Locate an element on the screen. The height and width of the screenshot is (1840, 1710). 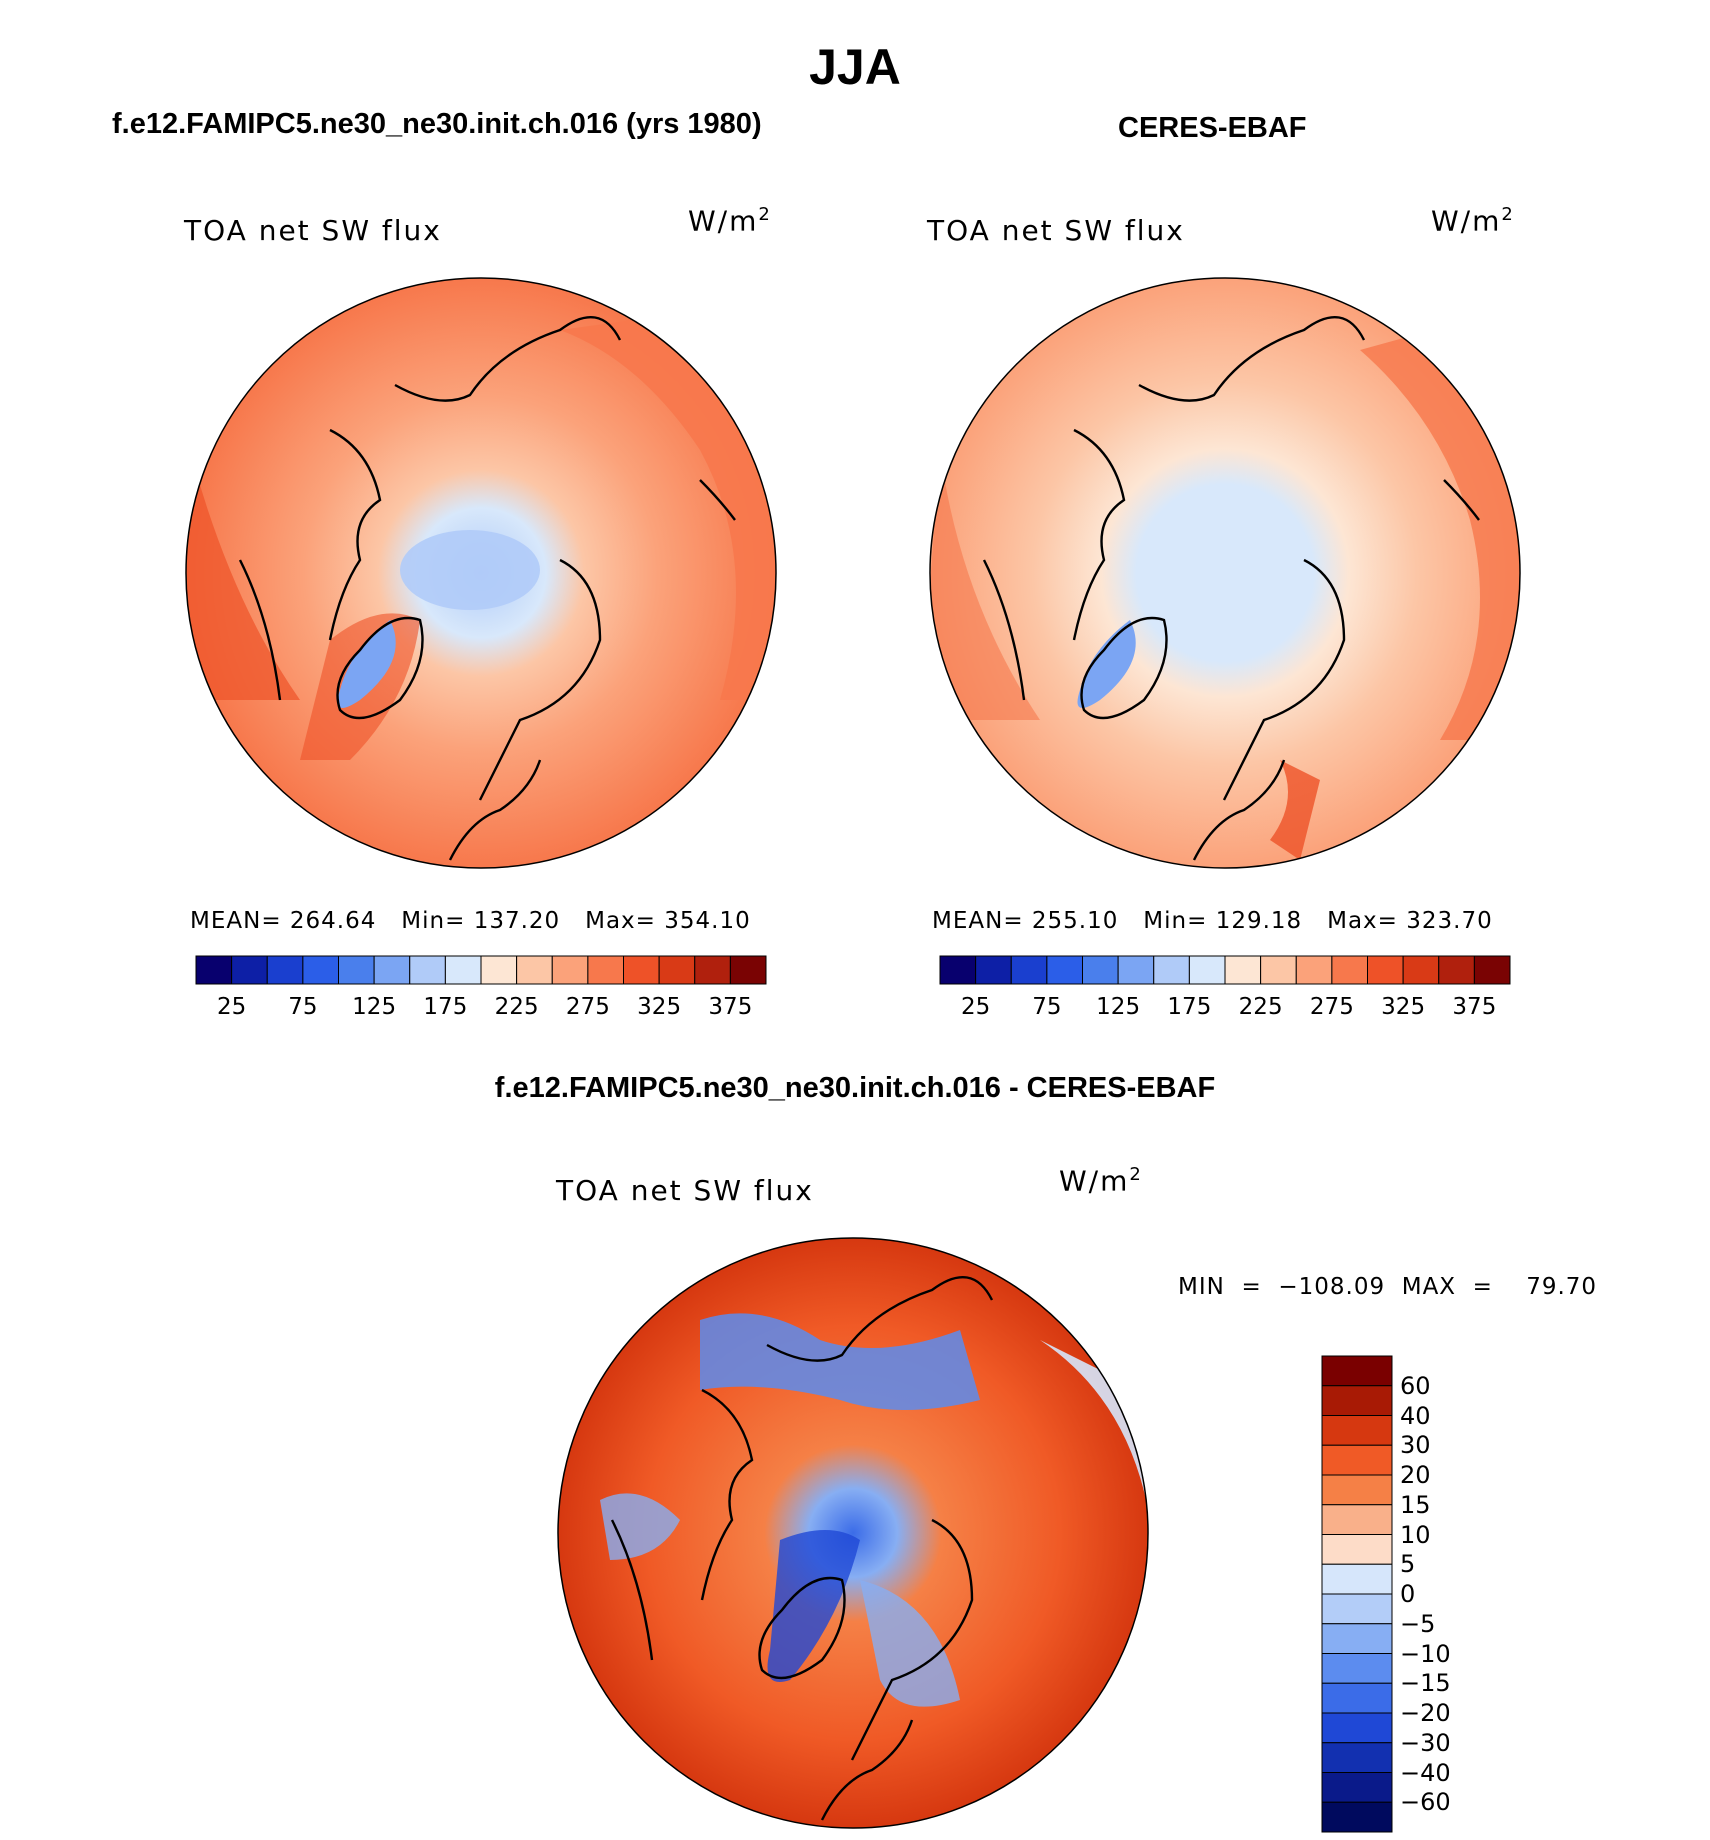
right-polar-map is located at coordinates (1225, 573).